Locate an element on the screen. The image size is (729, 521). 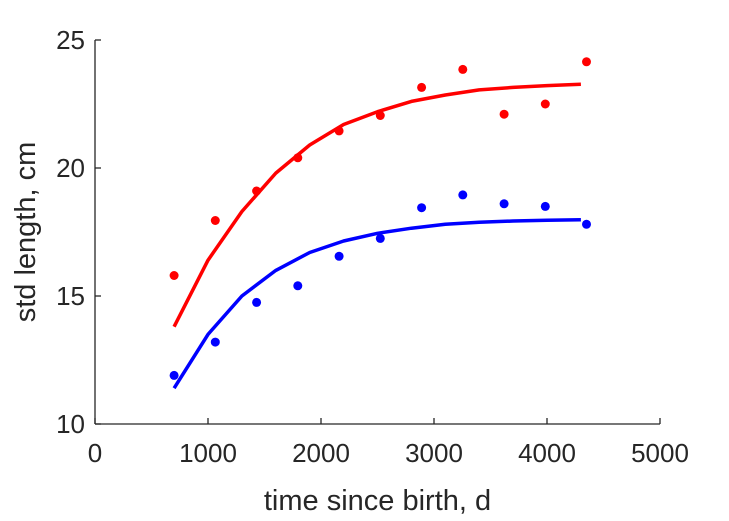
x-tick-label: 2000 is located at coordinates (321, 453).